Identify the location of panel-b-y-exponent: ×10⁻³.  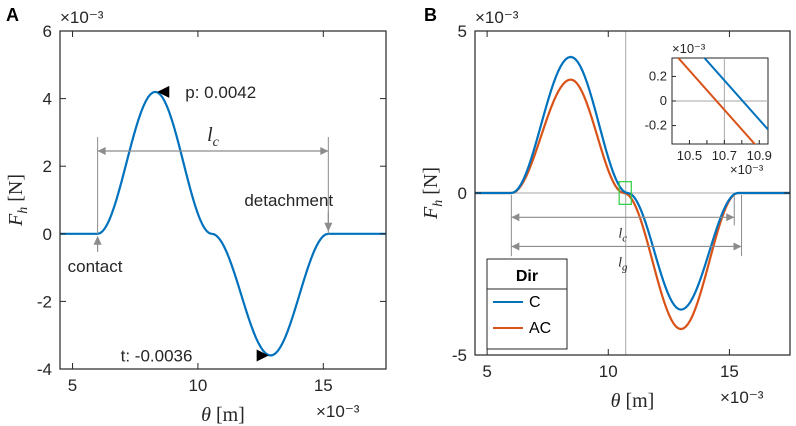
(497, 17).